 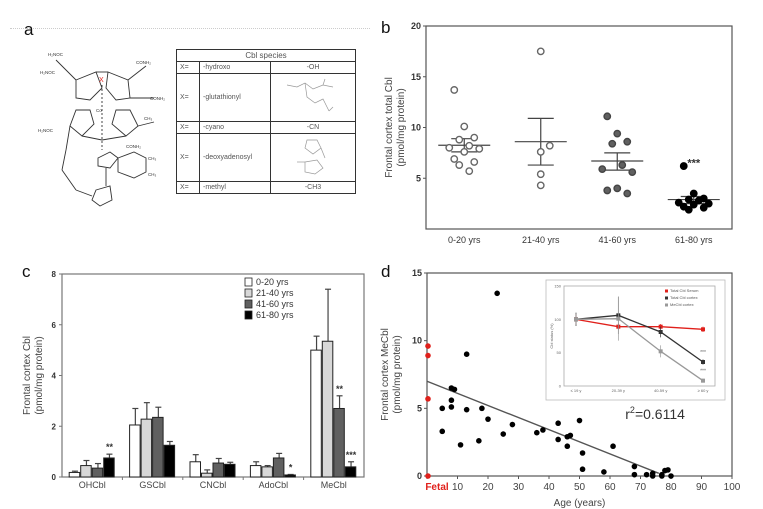 What do you see at coordinates (152, 174) in the screenshot?
I see `svg-text: CH₃` at bounding box center [152, 174].